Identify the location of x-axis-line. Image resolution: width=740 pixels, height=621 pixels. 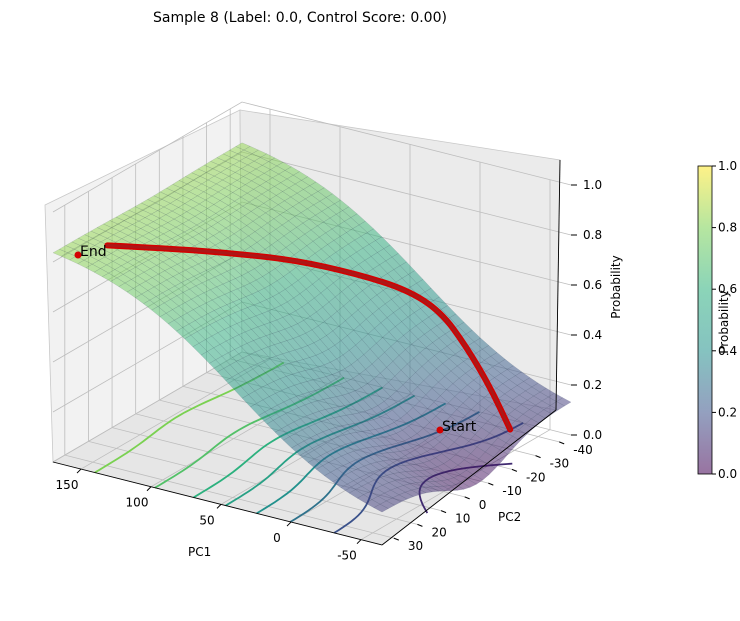
(217, 503).